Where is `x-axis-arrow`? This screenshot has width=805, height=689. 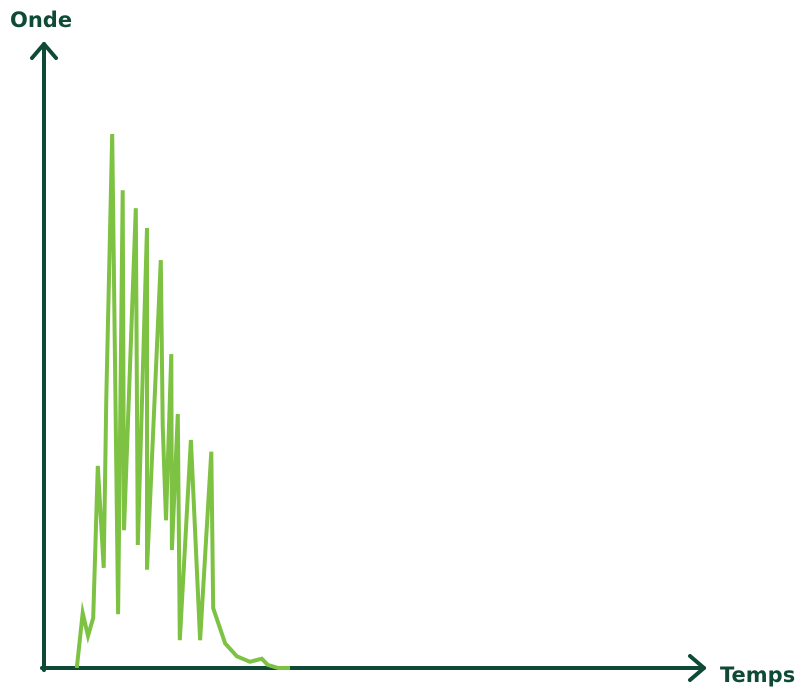
x-axis-arrow is located at coordinates (697, 668).